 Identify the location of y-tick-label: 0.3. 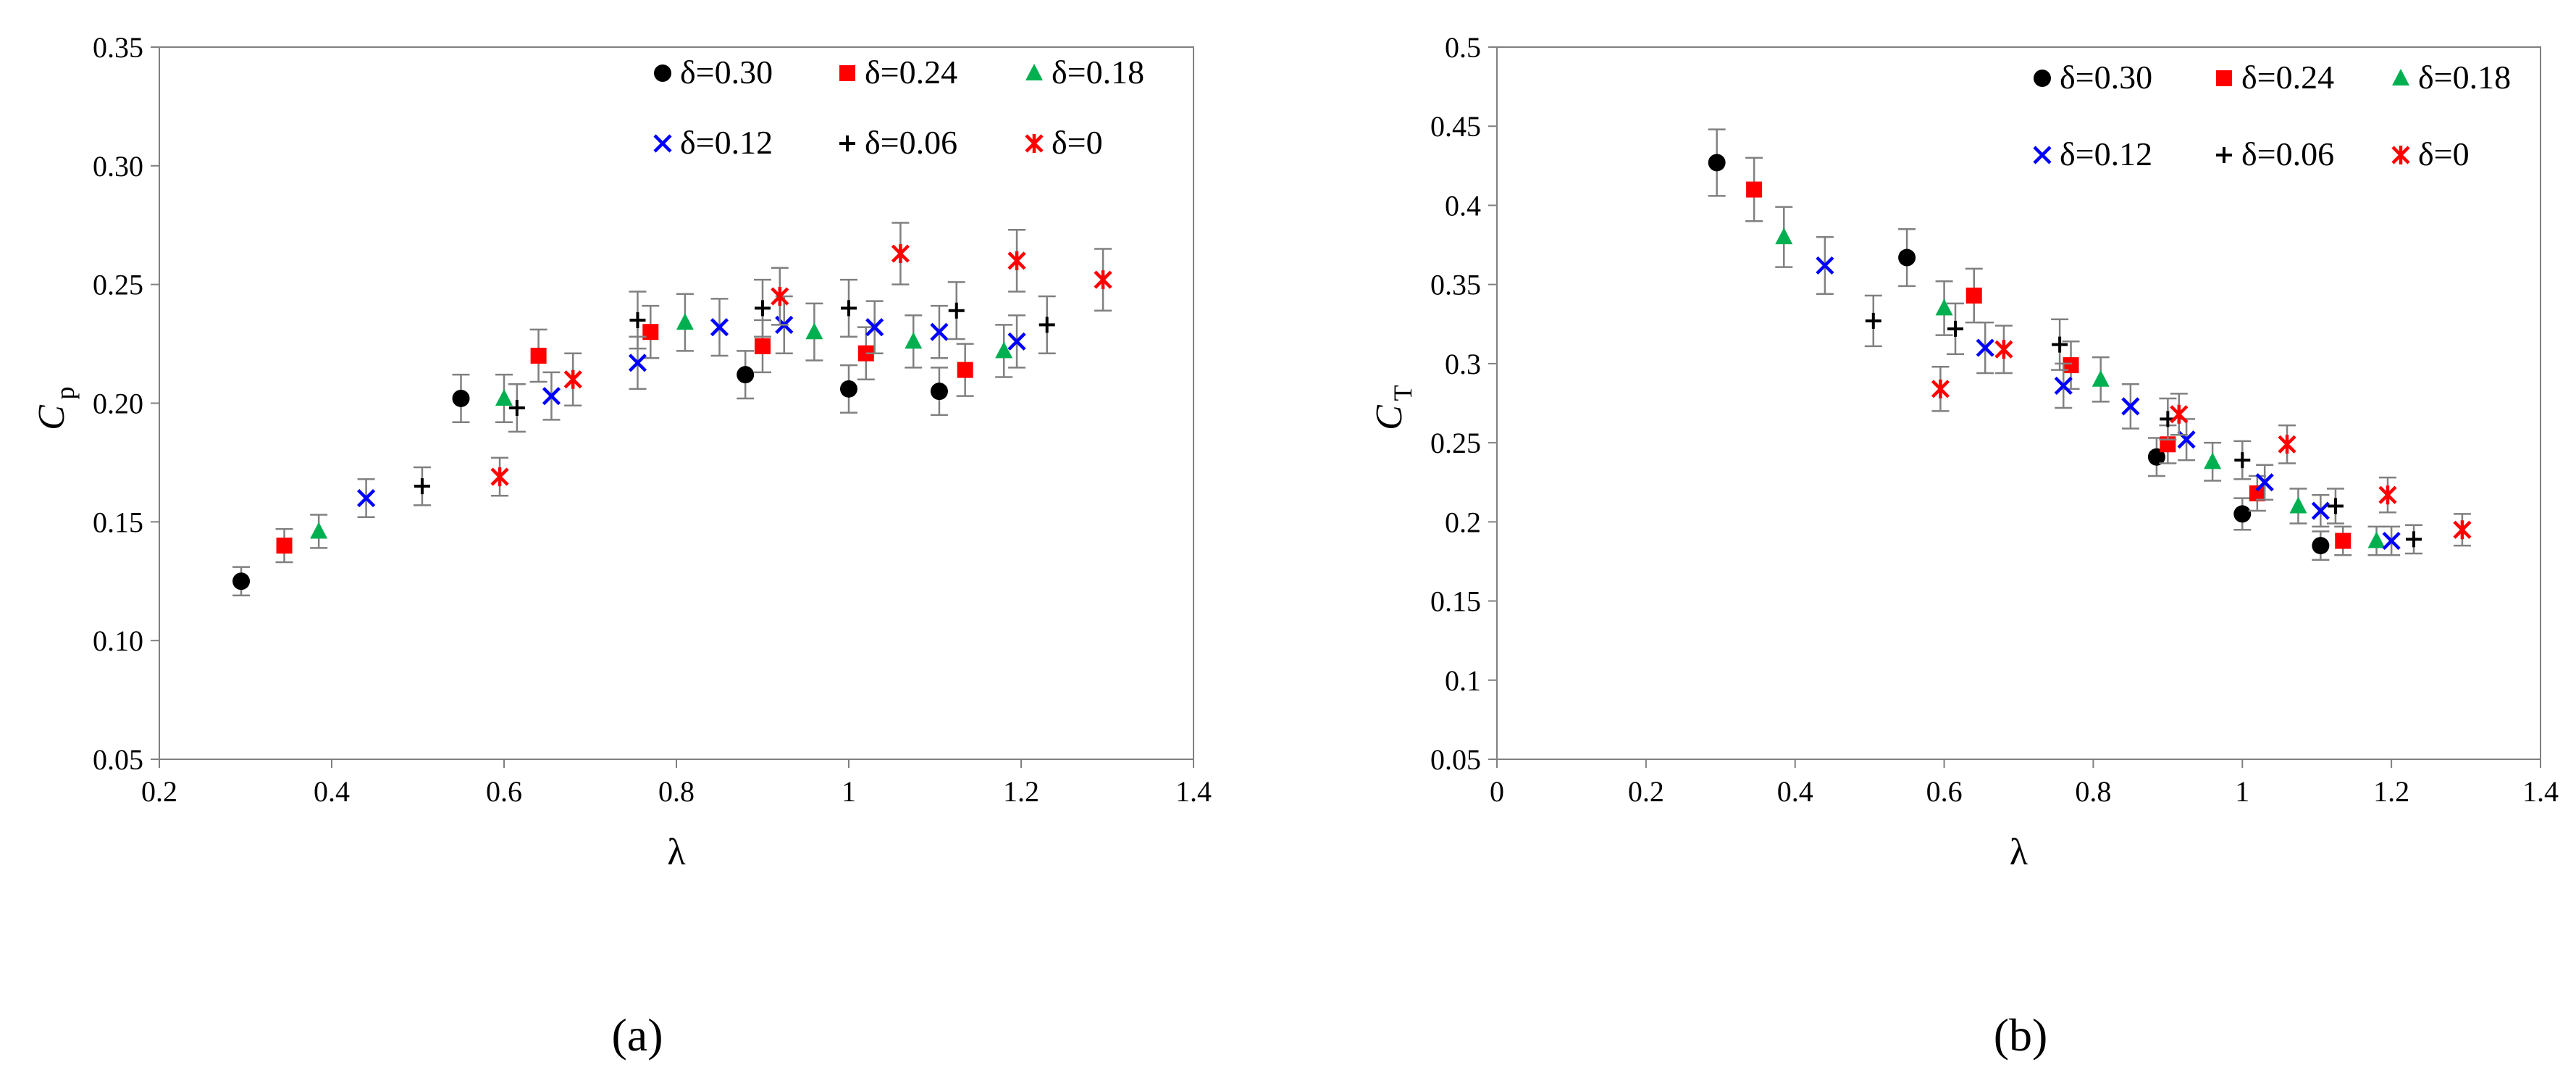
(1463, 364).